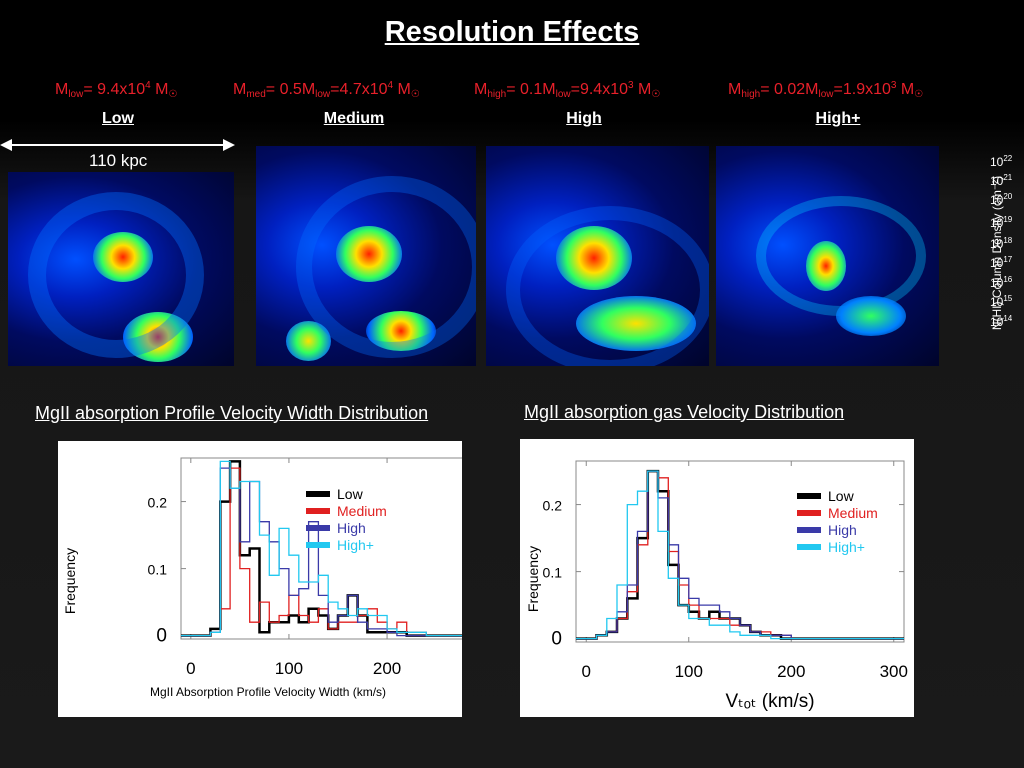  What do you see at coordinates (326, 90) in the screenshot?
I see `mass-label-medium: Mmed= 0.5Mlow=4.7x104 M☉` at bounding box center [326, 90].